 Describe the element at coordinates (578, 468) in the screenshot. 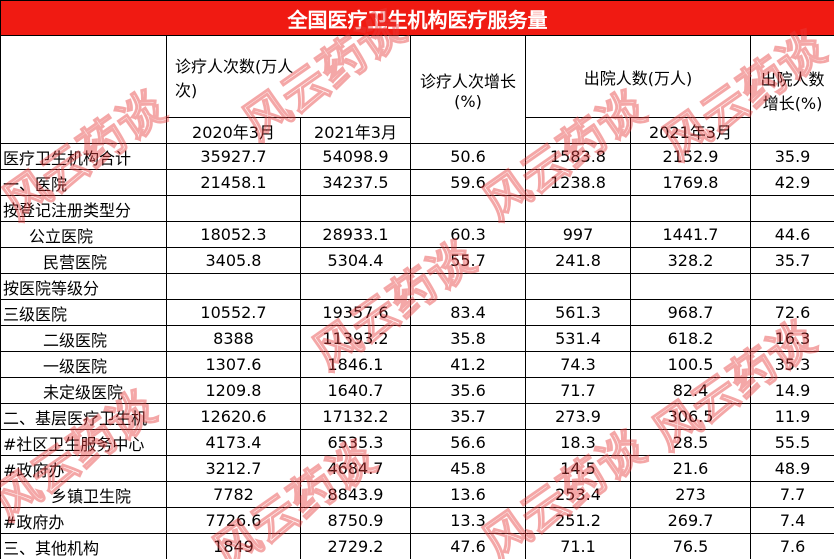

I see `cell-value: 14.5` at that location.